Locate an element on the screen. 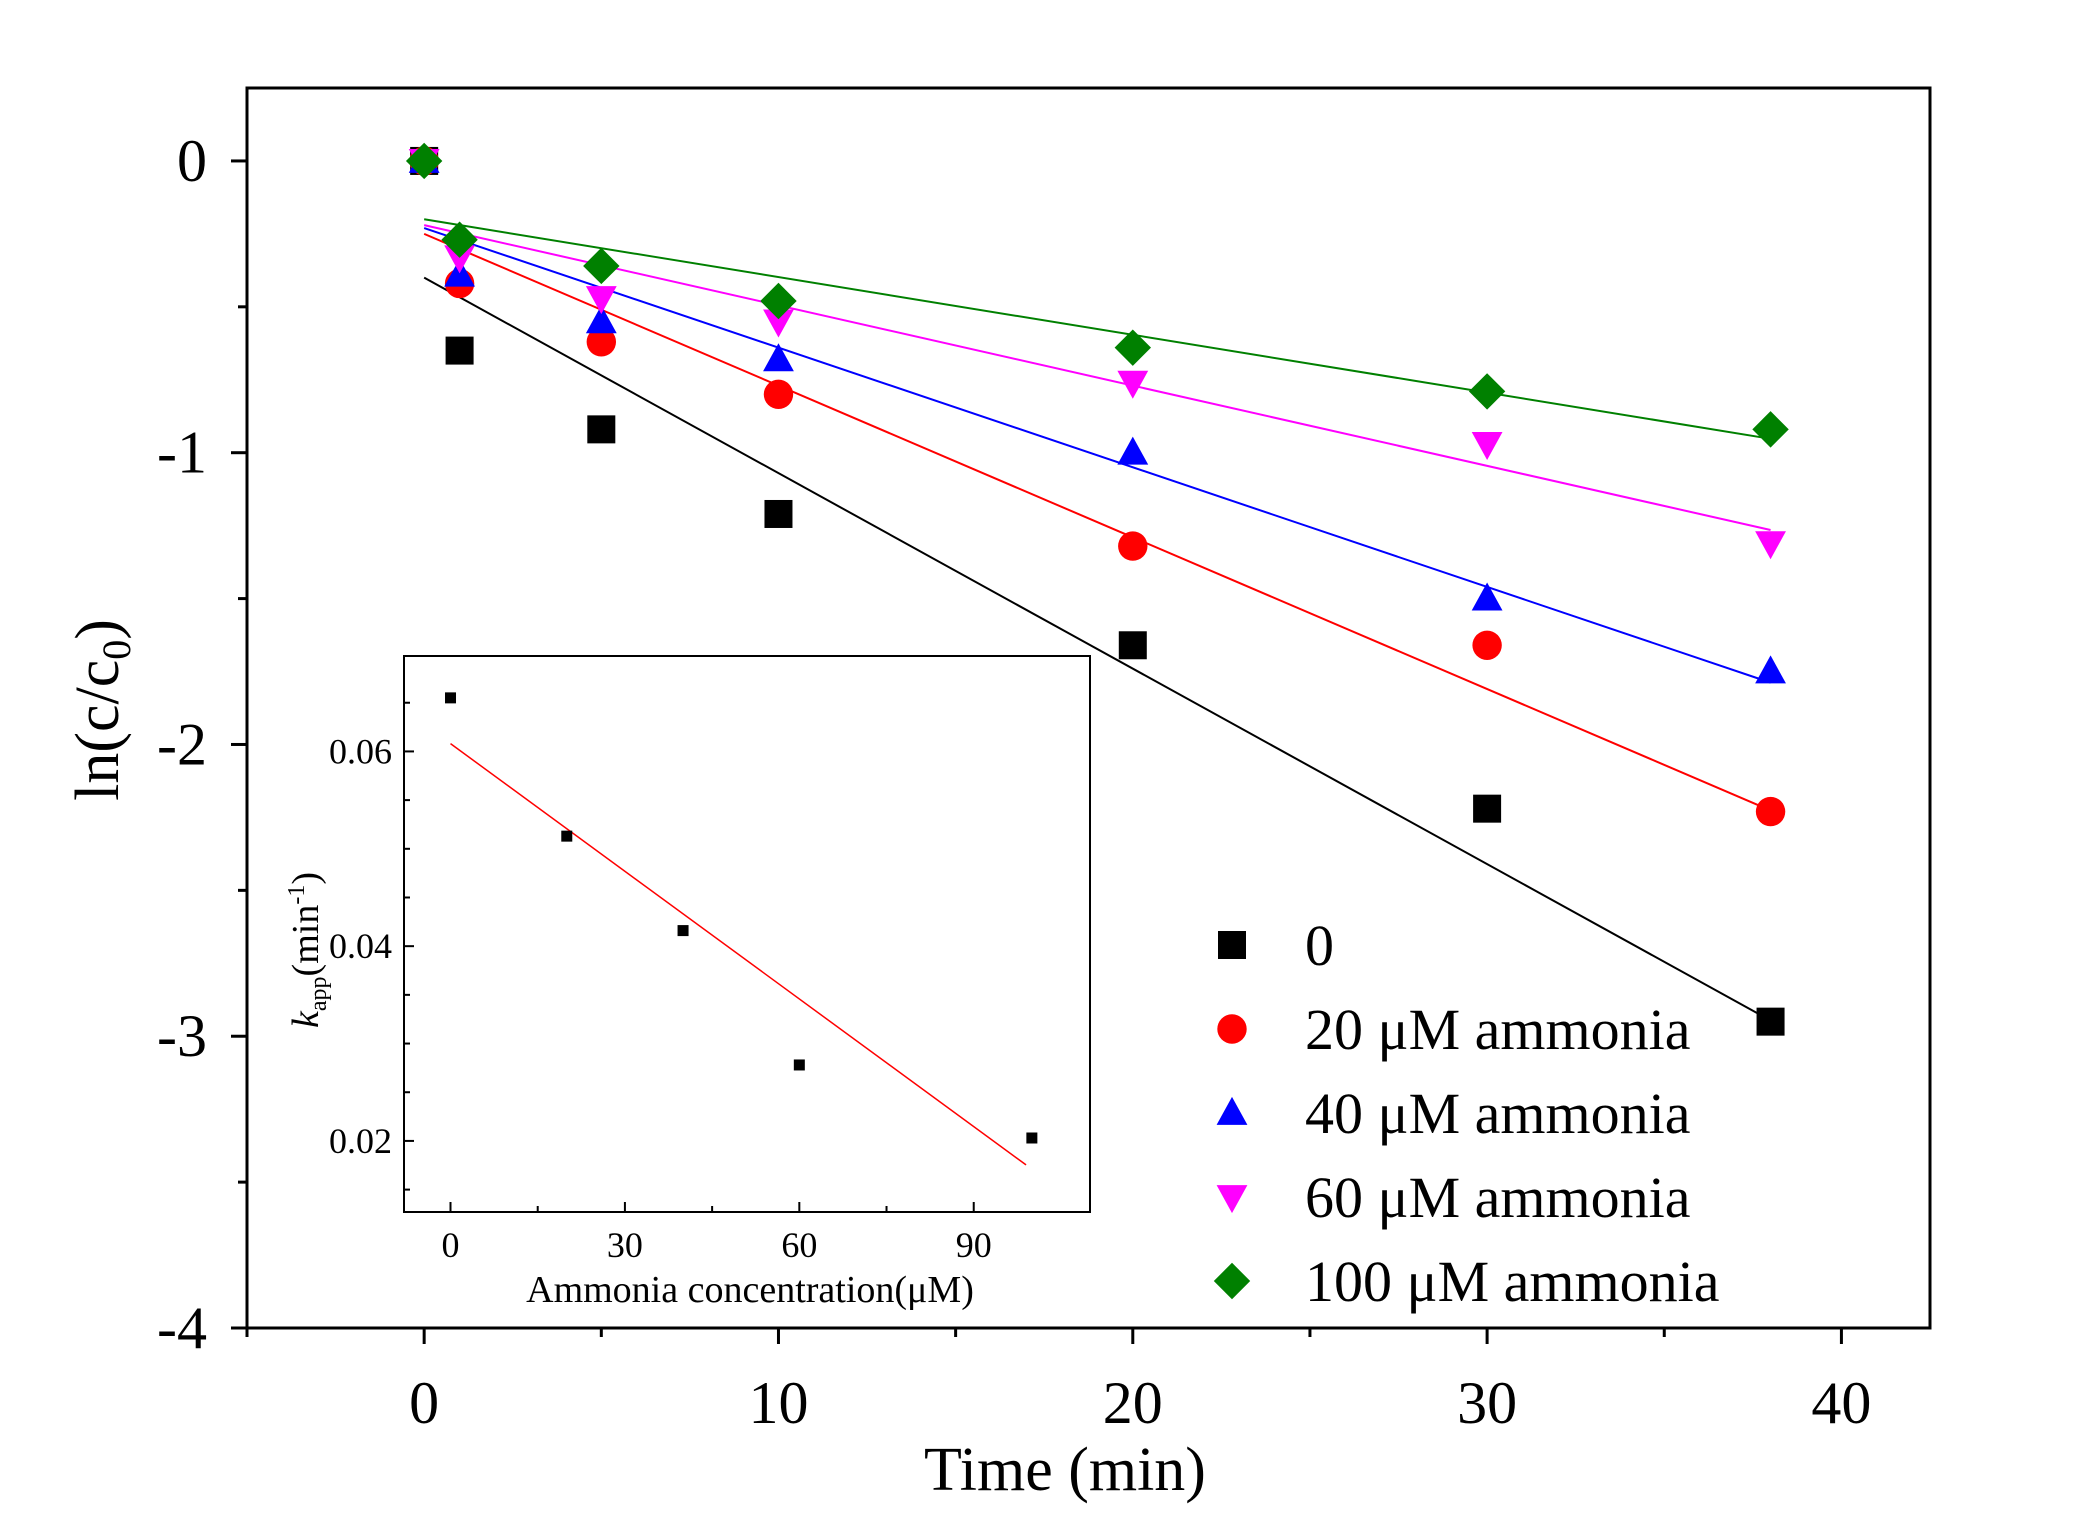  inset-fit-line-segment is located at coordinates (738, 954).